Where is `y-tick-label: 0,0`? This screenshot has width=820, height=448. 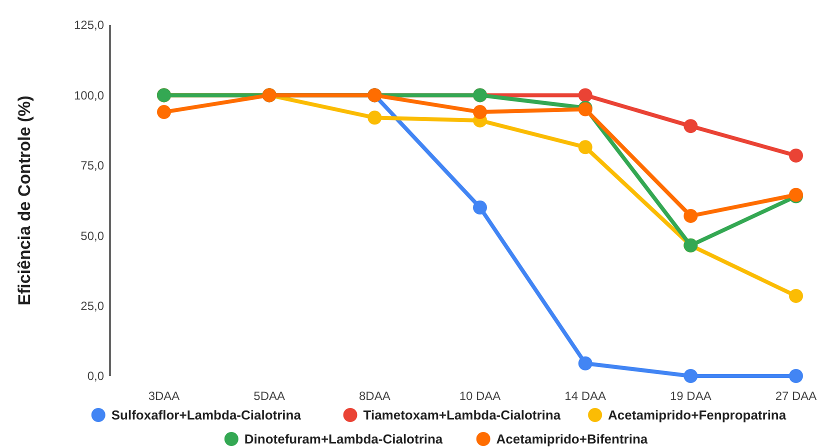 y-tick-label: 0,0 is located at coordinates (95, 376).